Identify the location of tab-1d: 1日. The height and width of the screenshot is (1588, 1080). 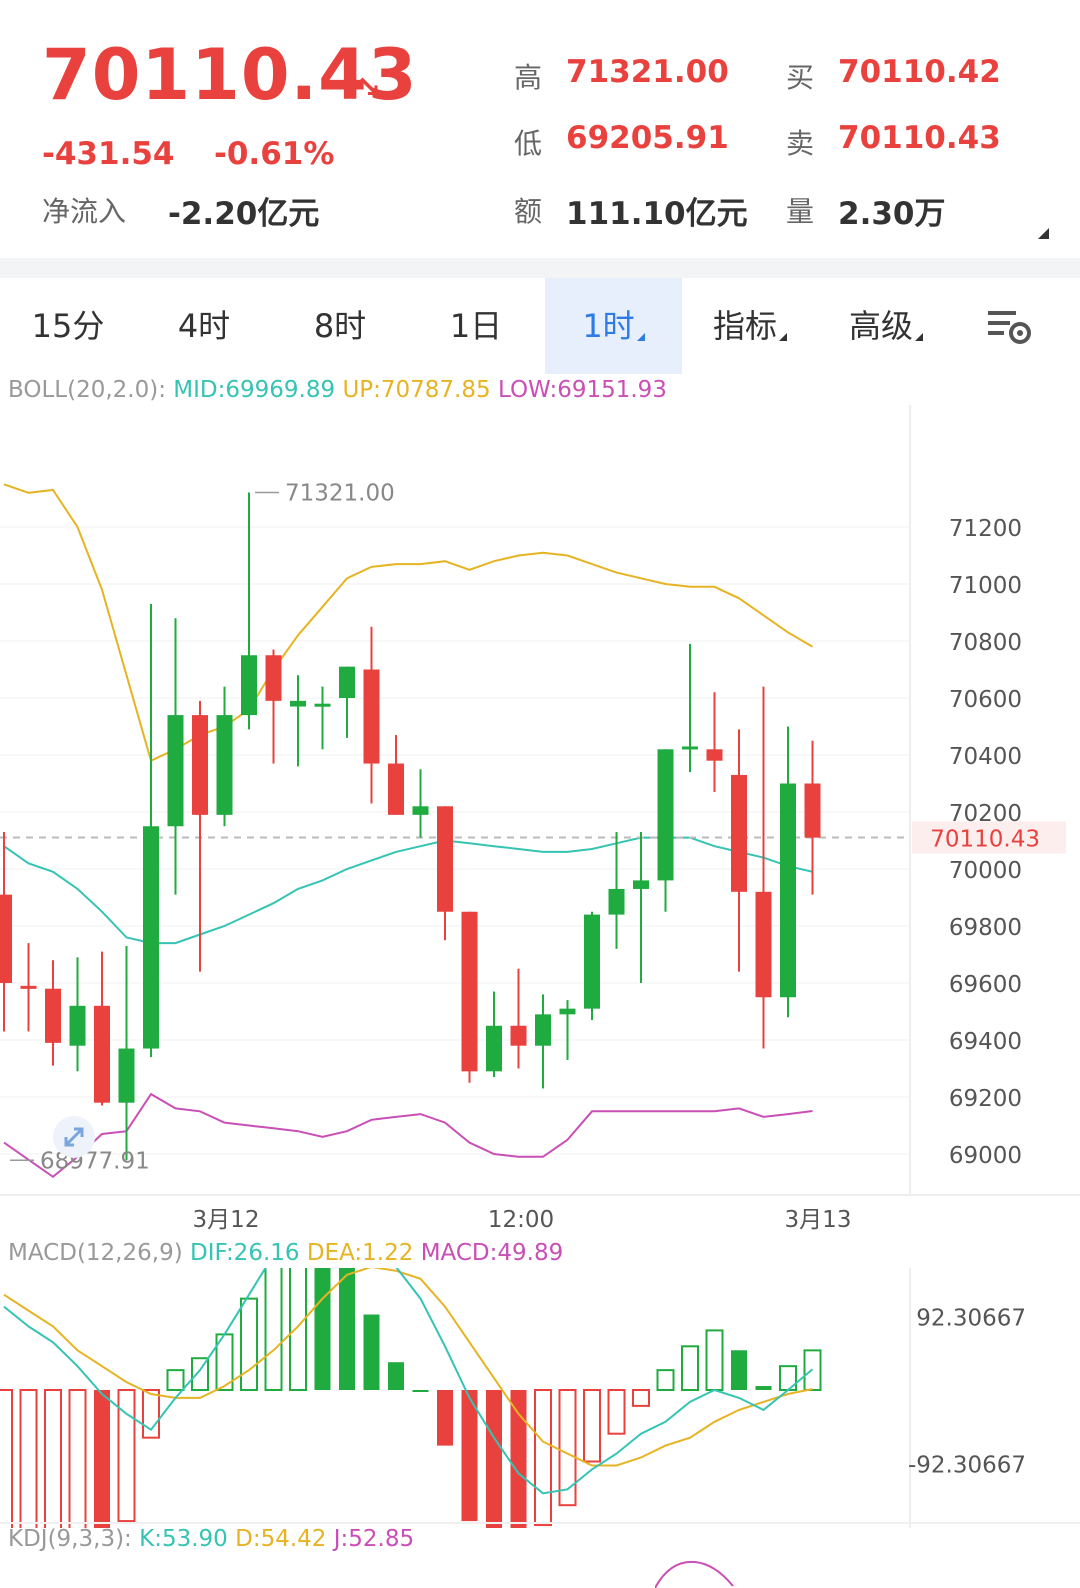
(476, 326).